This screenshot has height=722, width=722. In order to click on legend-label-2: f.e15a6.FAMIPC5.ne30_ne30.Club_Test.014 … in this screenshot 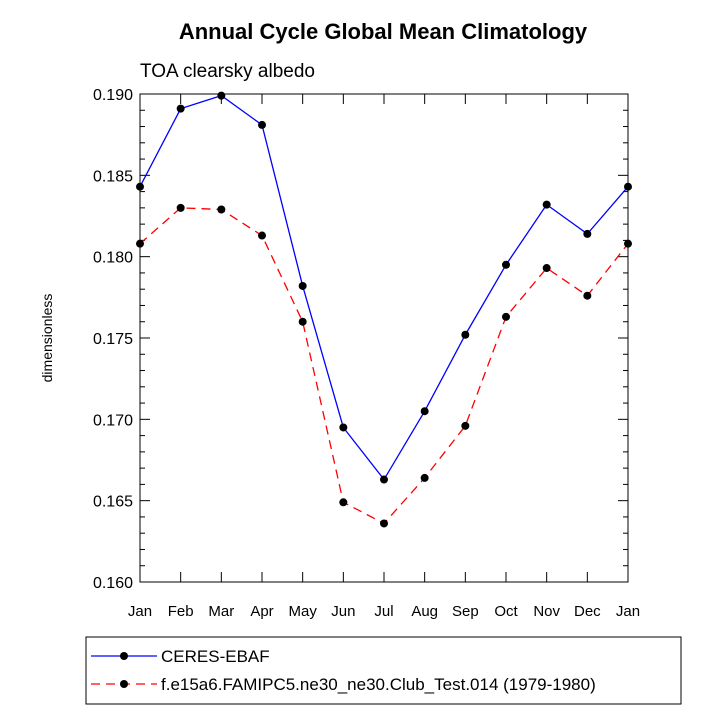, I will do `click(378, 684)`.